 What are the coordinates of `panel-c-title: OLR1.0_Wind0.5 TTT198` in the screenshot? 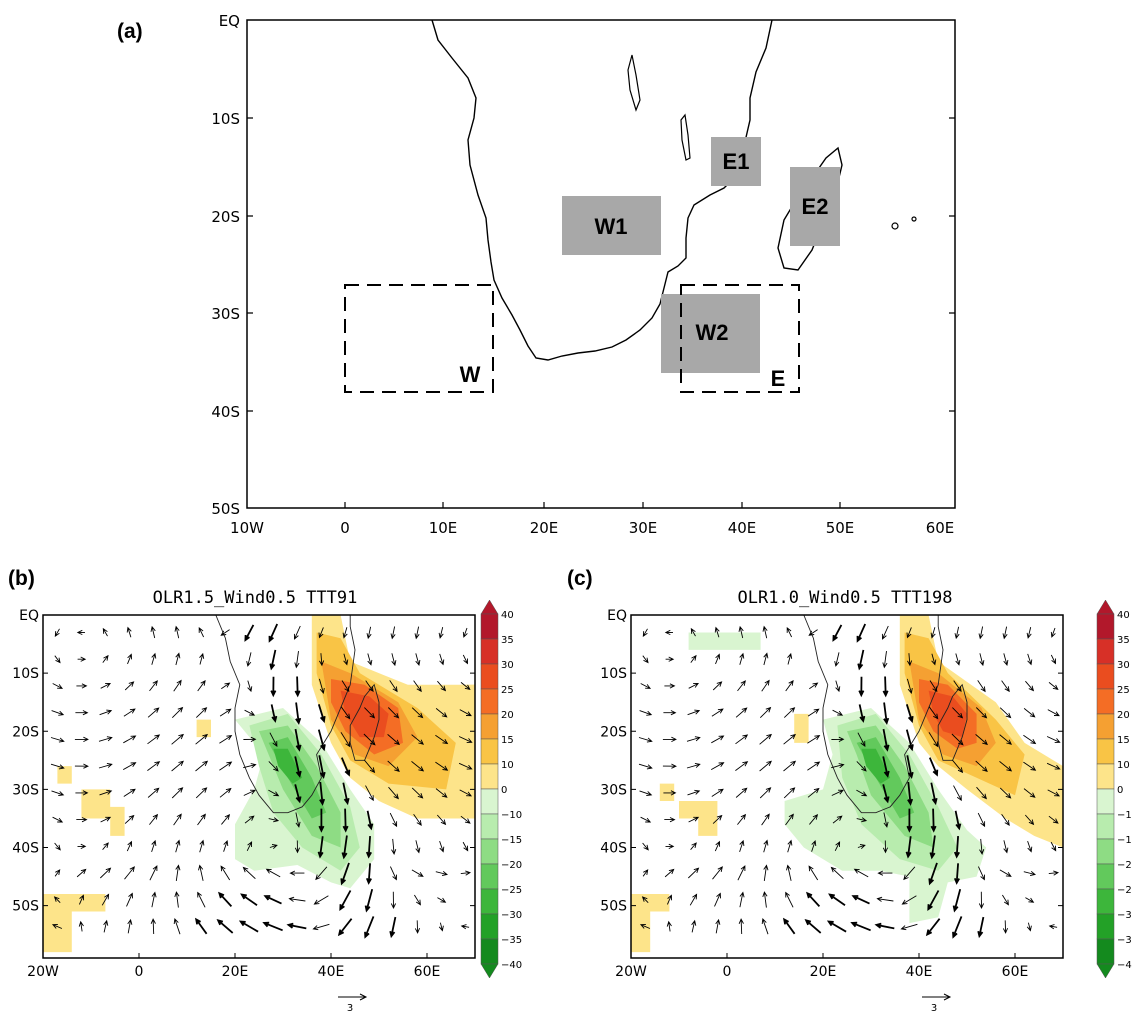 It's located at (845, 598).